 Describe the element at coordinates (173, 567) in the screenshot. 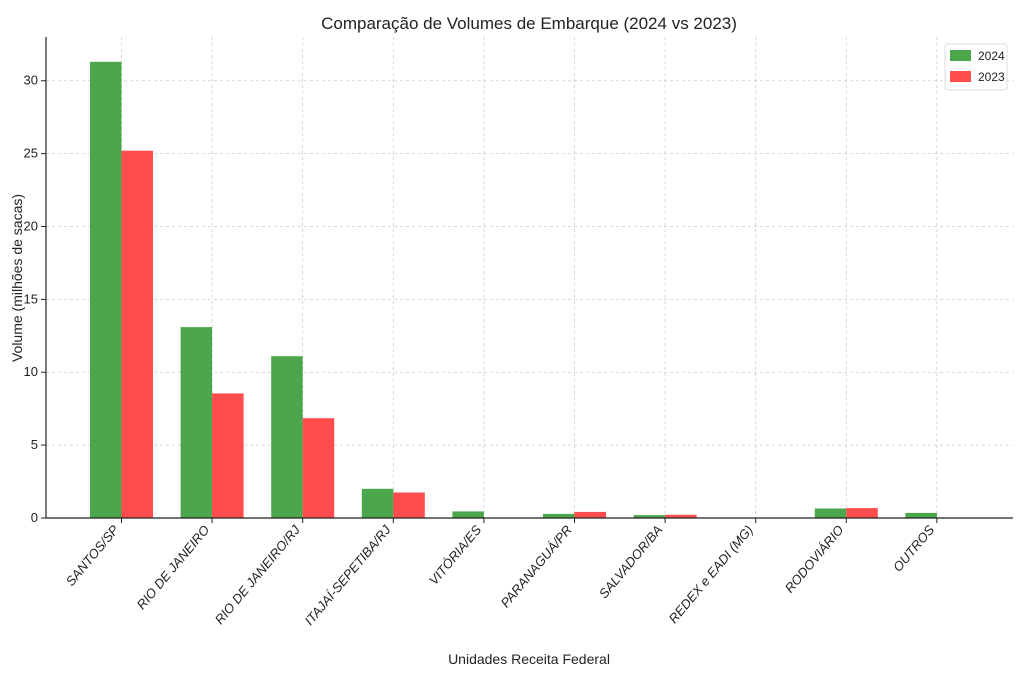

I see `x-tick-label: RIO DE JANEIRO` at that location.